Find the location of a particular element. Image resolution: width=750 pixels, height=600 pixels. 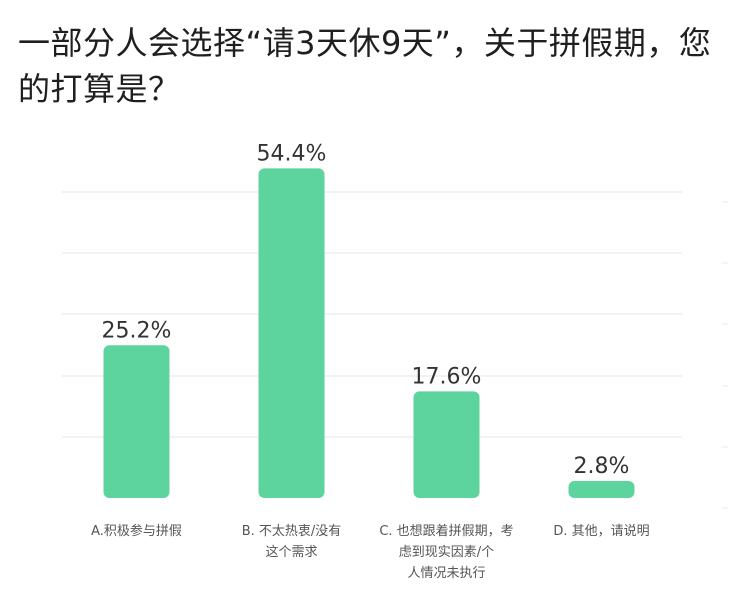

category-label-line: A.积极参与拼假 is located at coordinates (136, 531).